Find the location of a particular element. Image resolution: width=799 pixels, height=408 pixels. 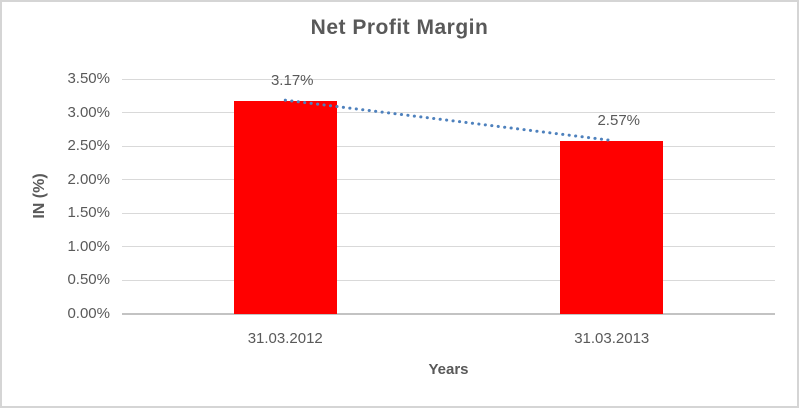

bar-31.03.2013 is located at coordinates (612, 227).